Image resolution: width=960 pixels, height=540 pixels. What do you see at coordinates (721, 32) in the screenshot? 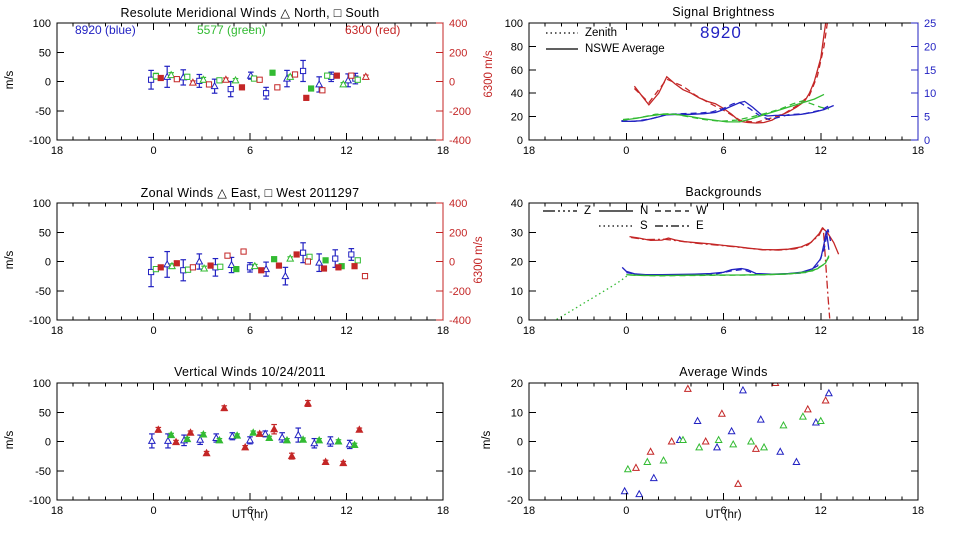
I see `annotation-8920: 8920` at bounding box center [721, 32].